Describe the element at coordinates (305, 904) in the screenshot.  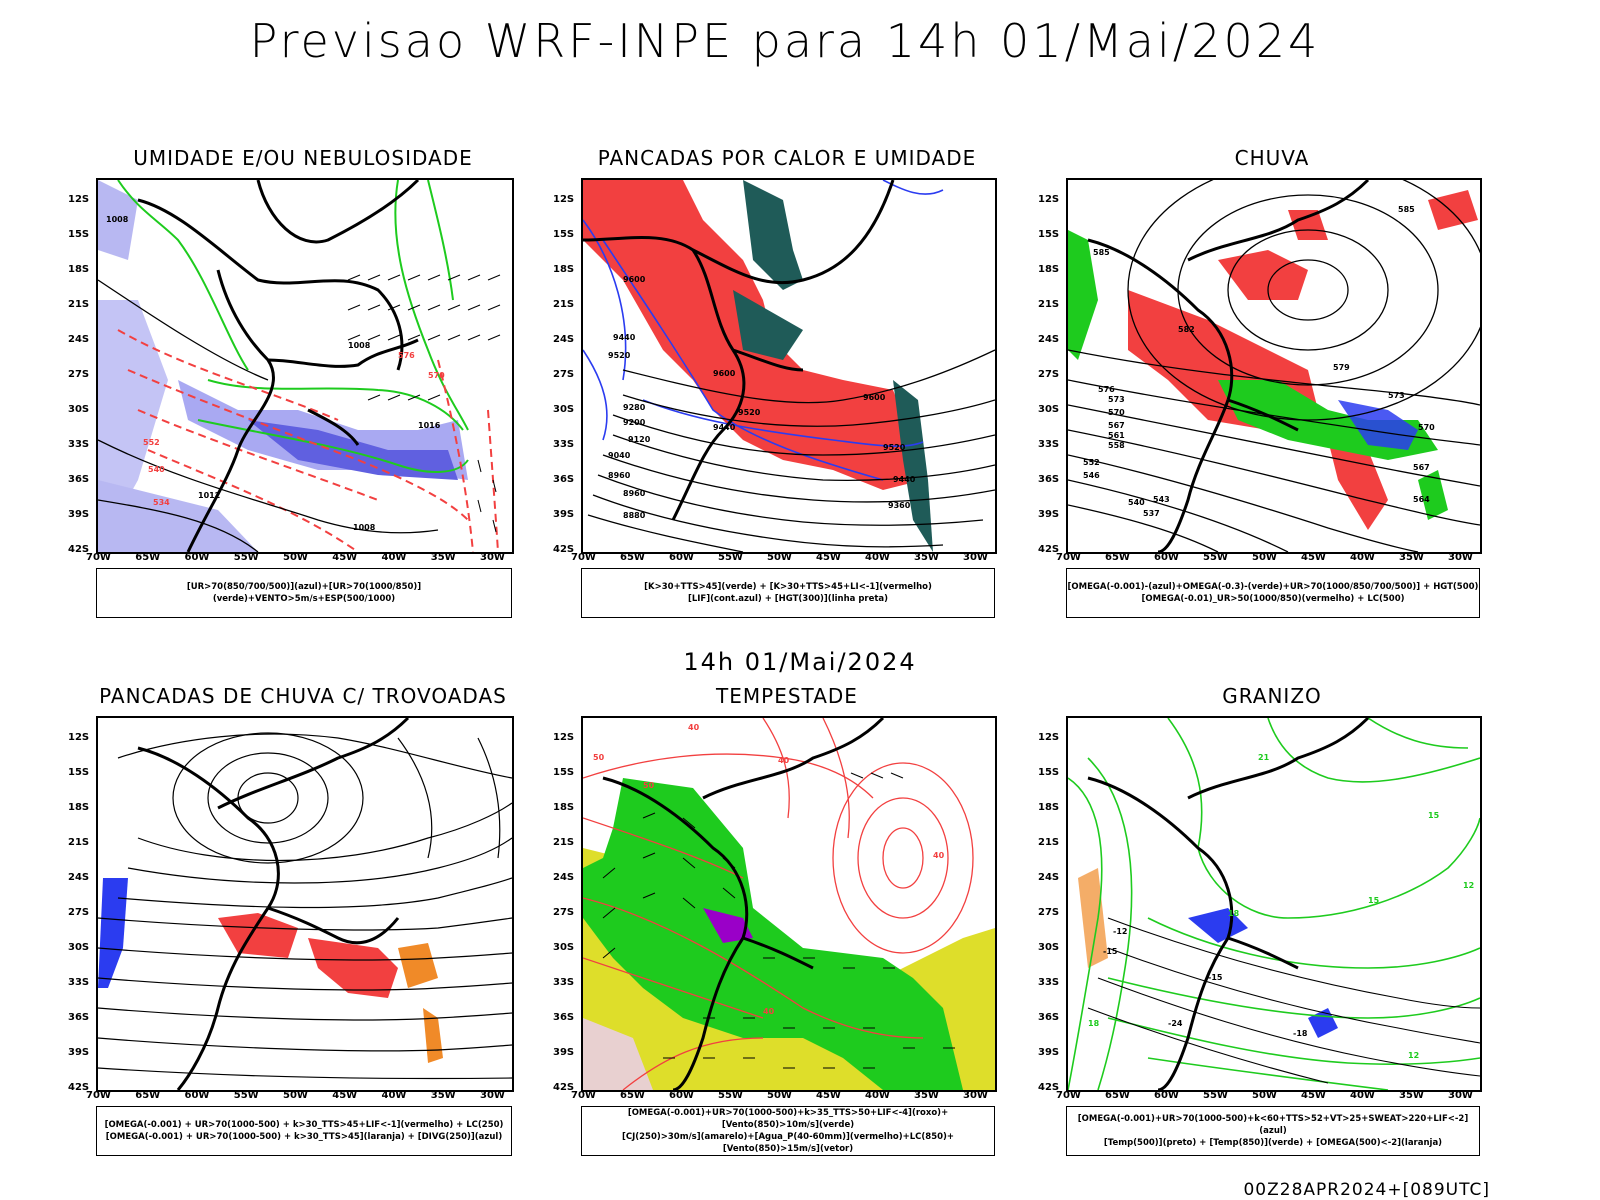
I see `map-trovoadas-svg` at that location.